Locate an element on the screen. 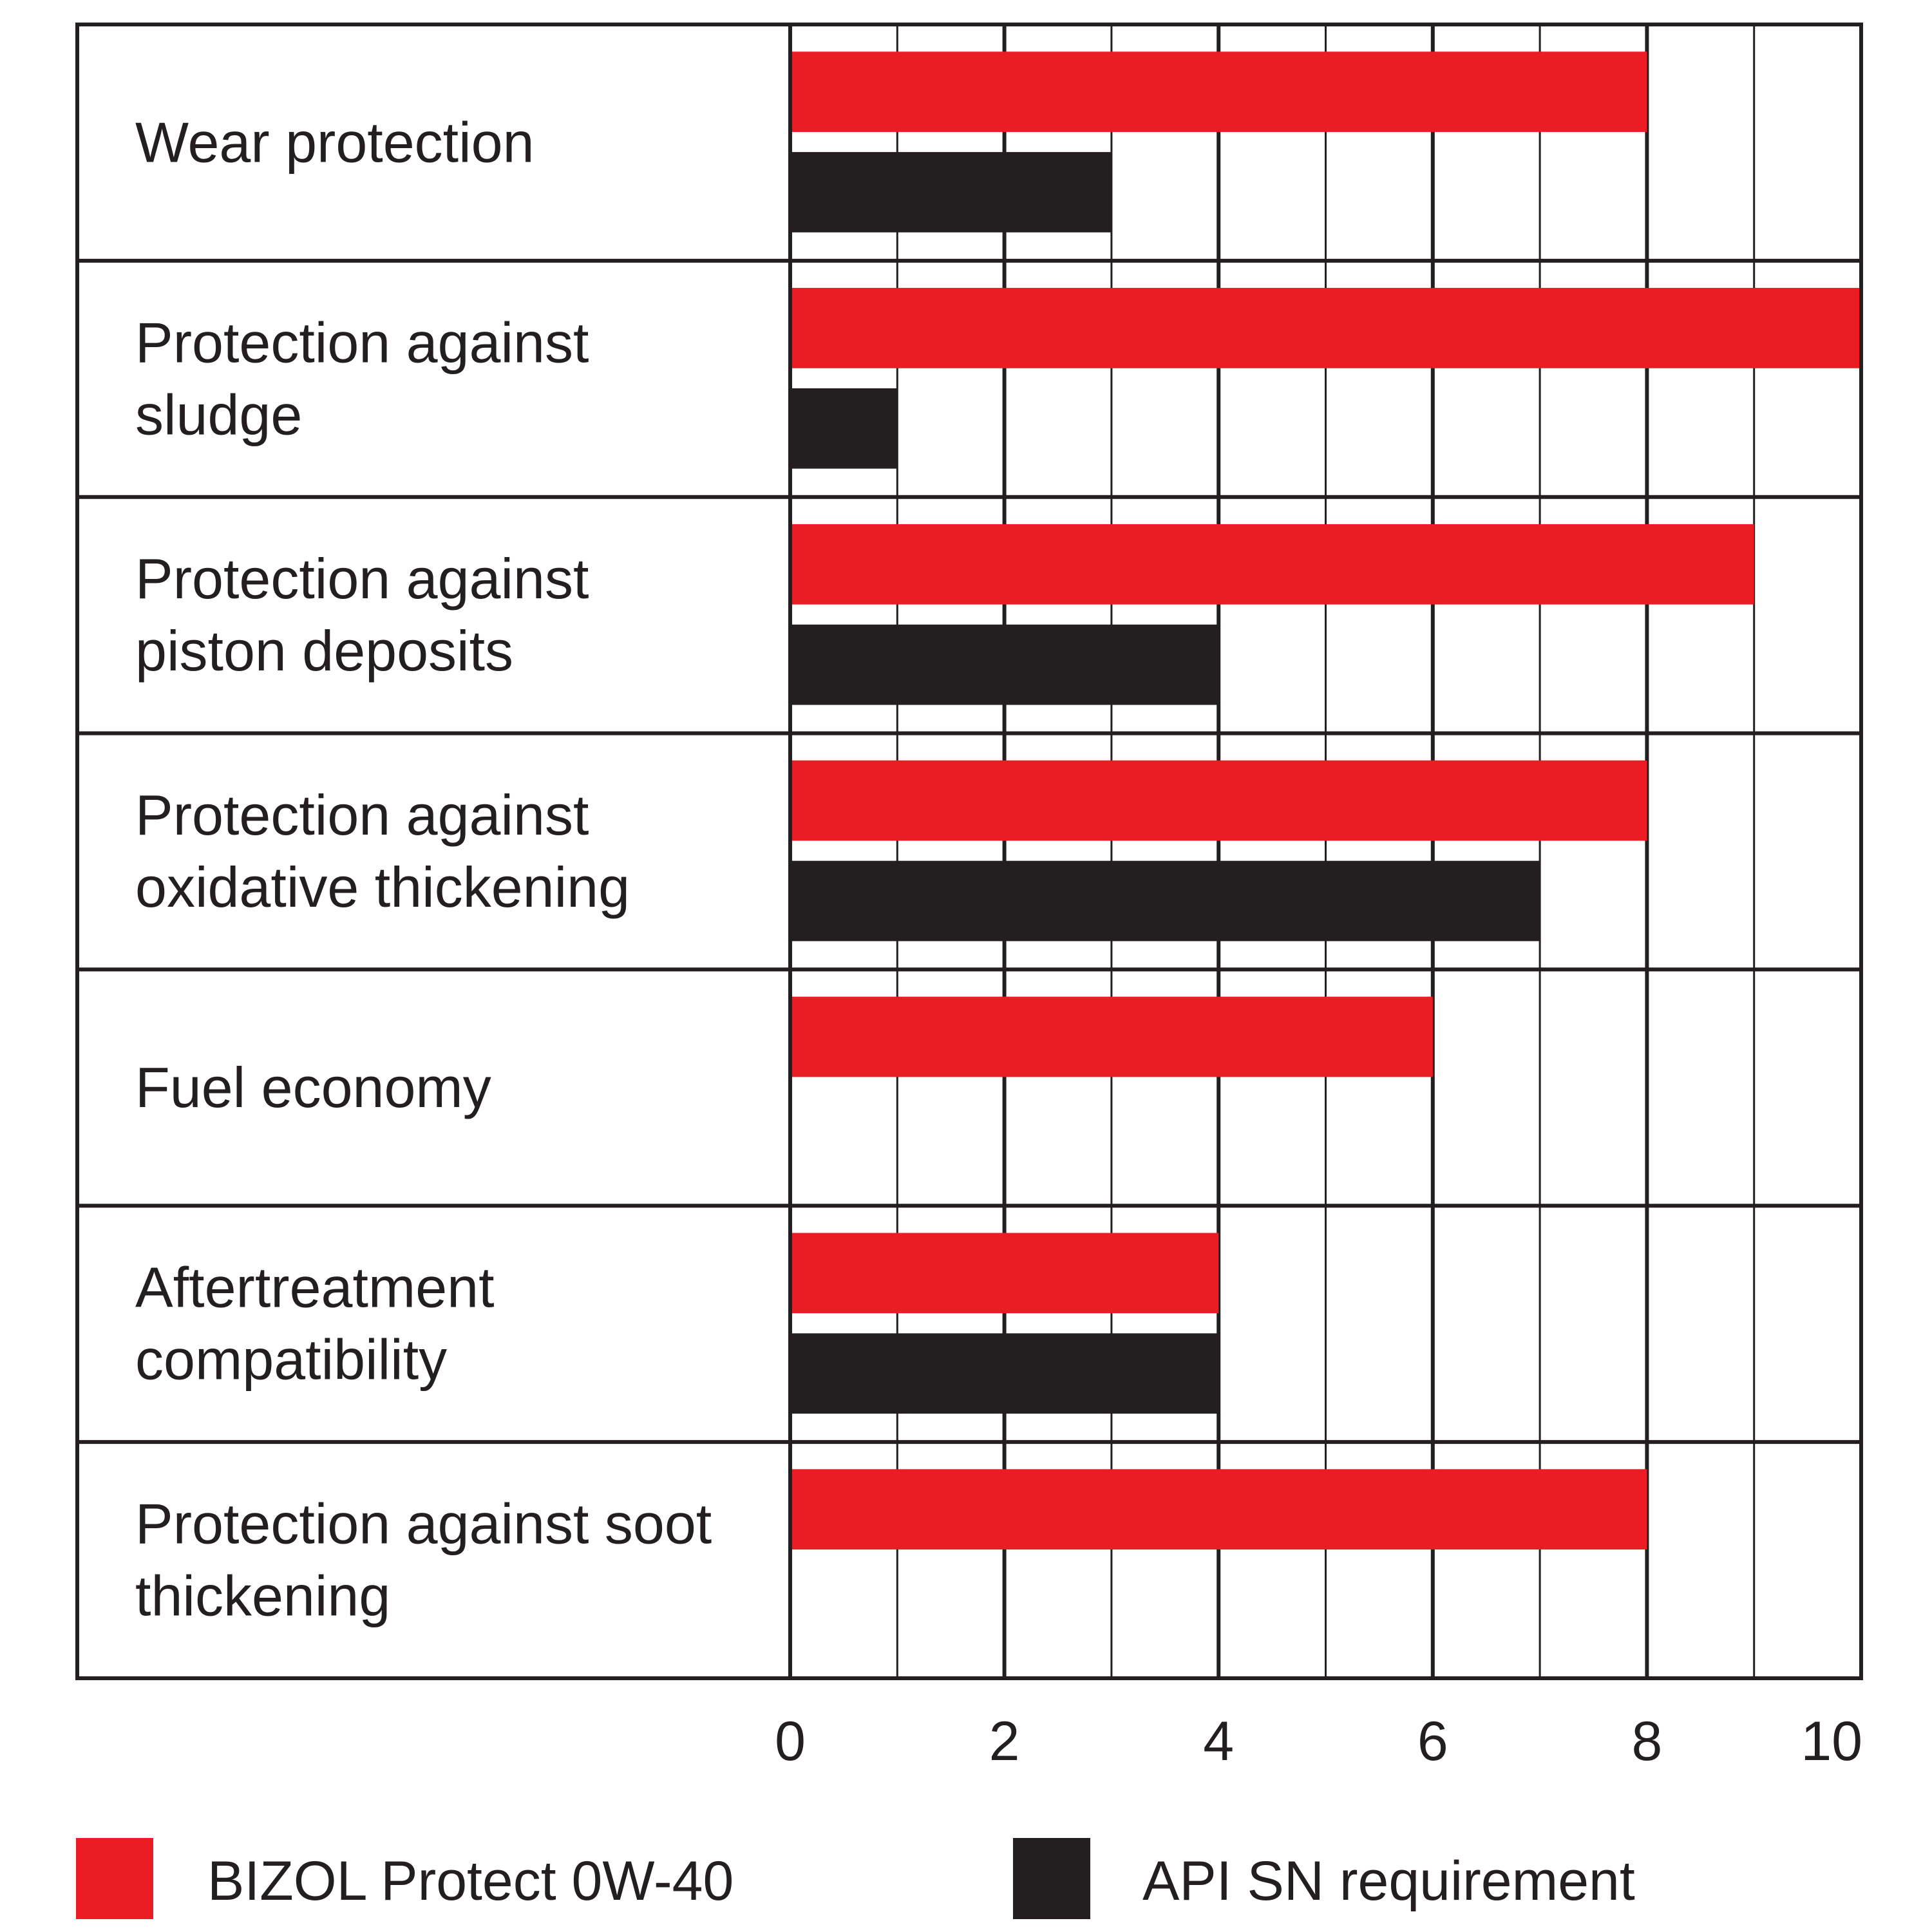  category-label-line: Protection against soot is located at coordinates (423, 1524).